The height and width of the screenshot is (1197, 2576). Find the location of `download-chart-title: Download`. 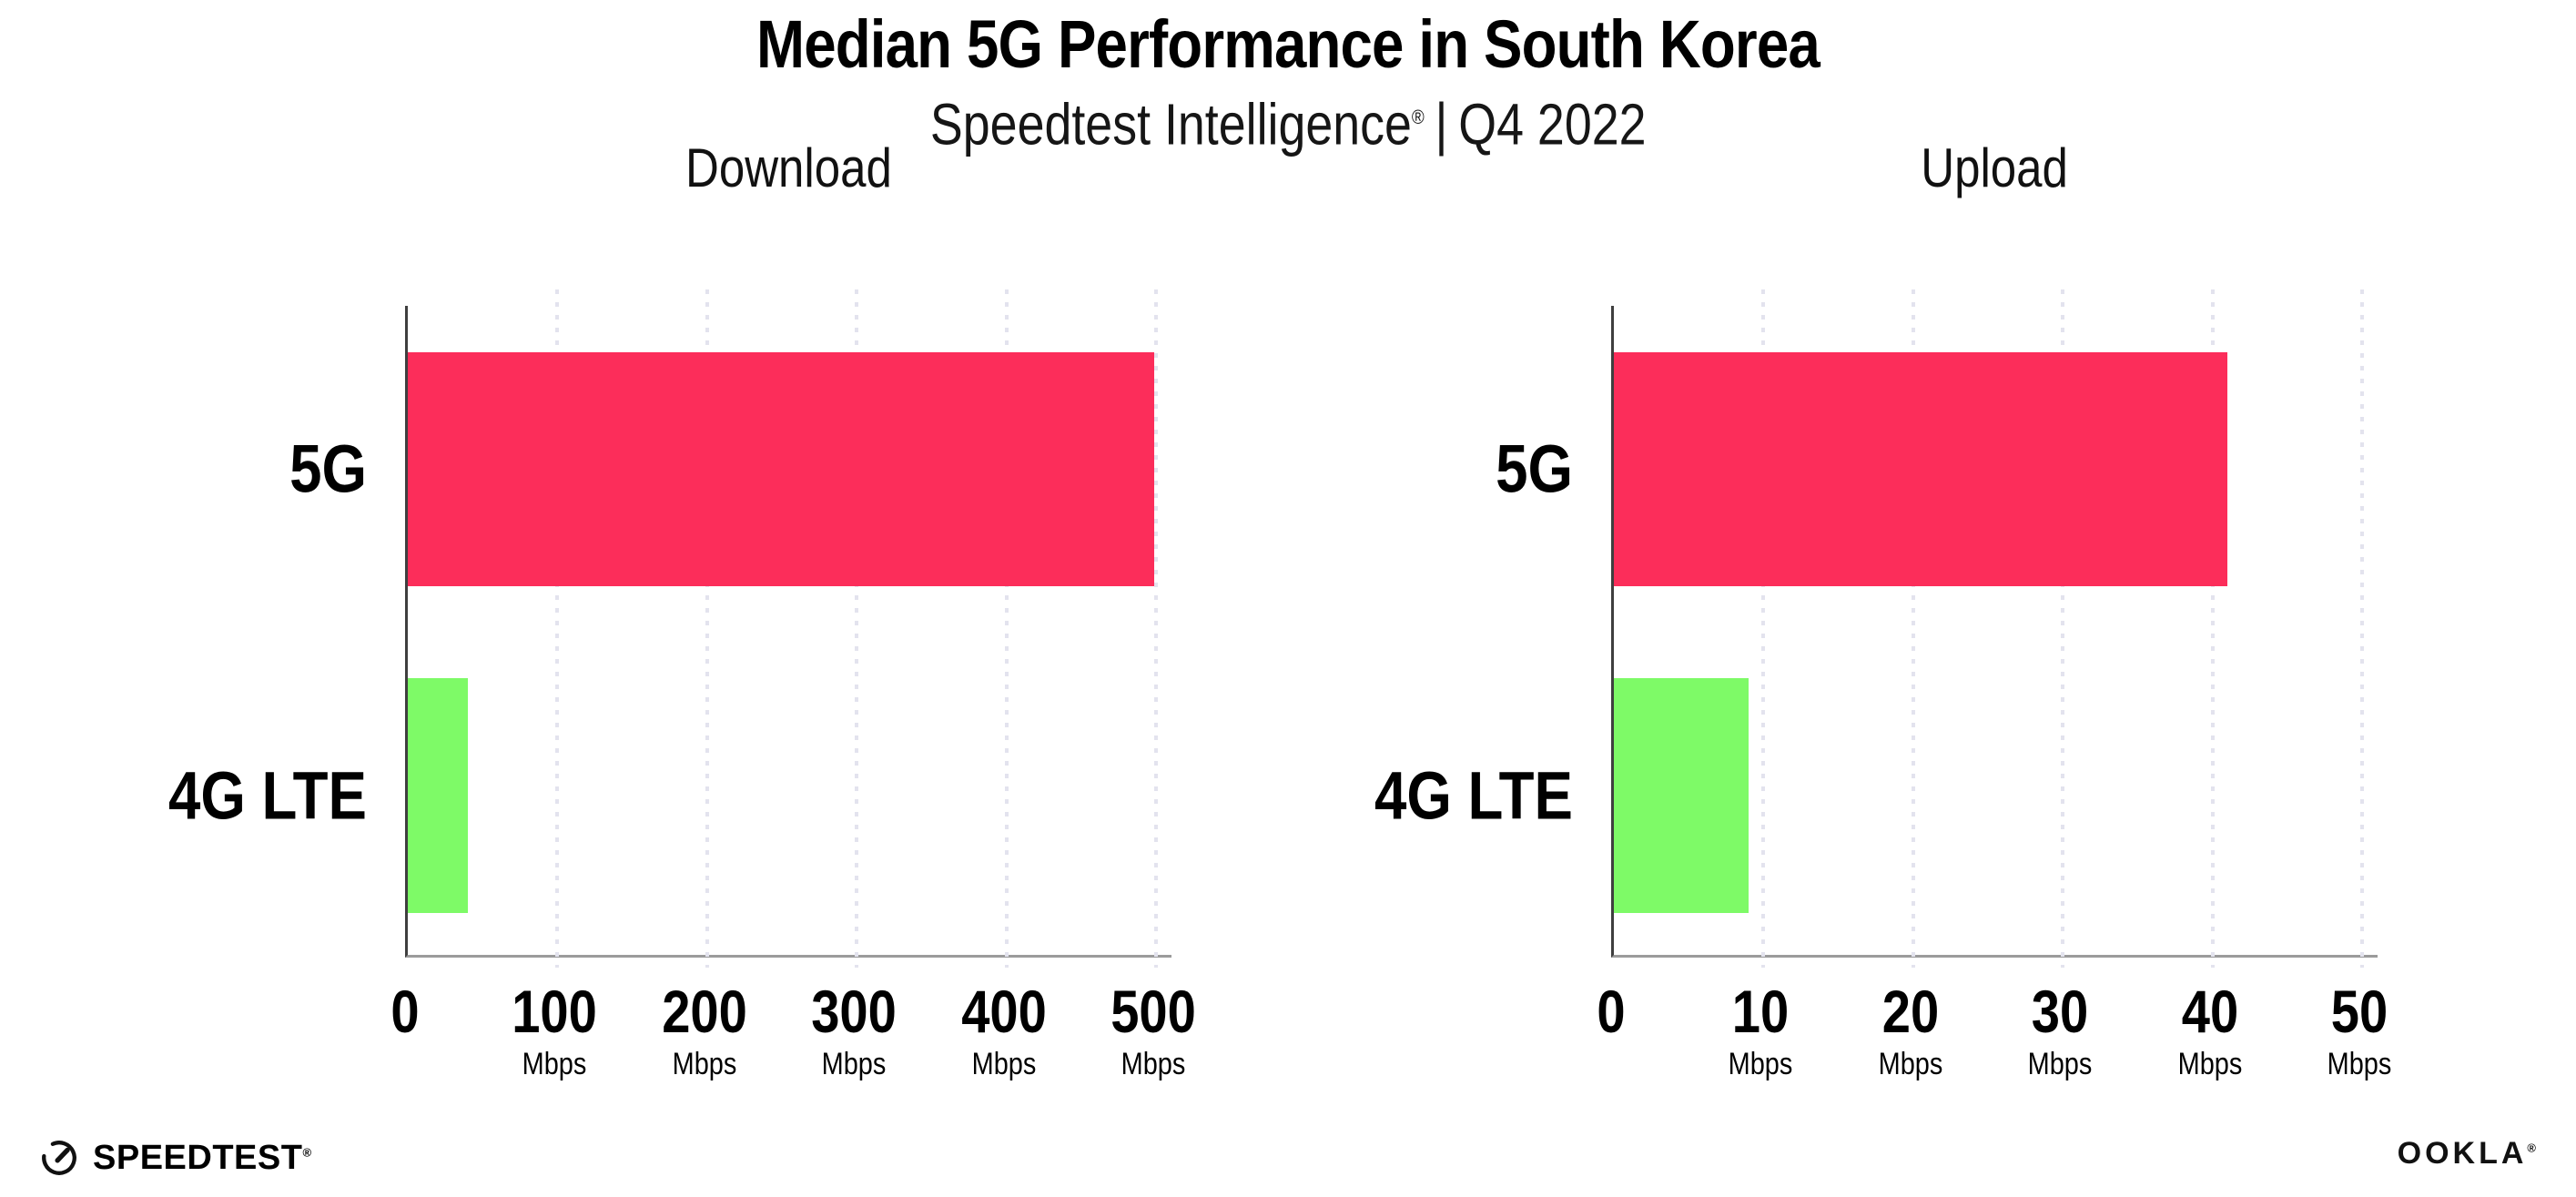

download-chart-title: Download is located at coordinates (788, 168).